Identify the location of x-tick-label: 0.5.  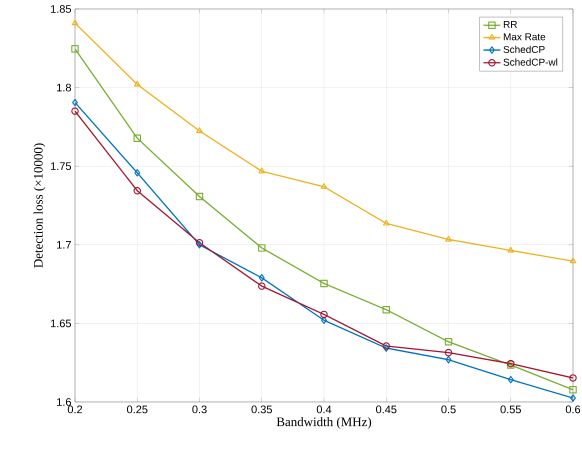
(448, 410).